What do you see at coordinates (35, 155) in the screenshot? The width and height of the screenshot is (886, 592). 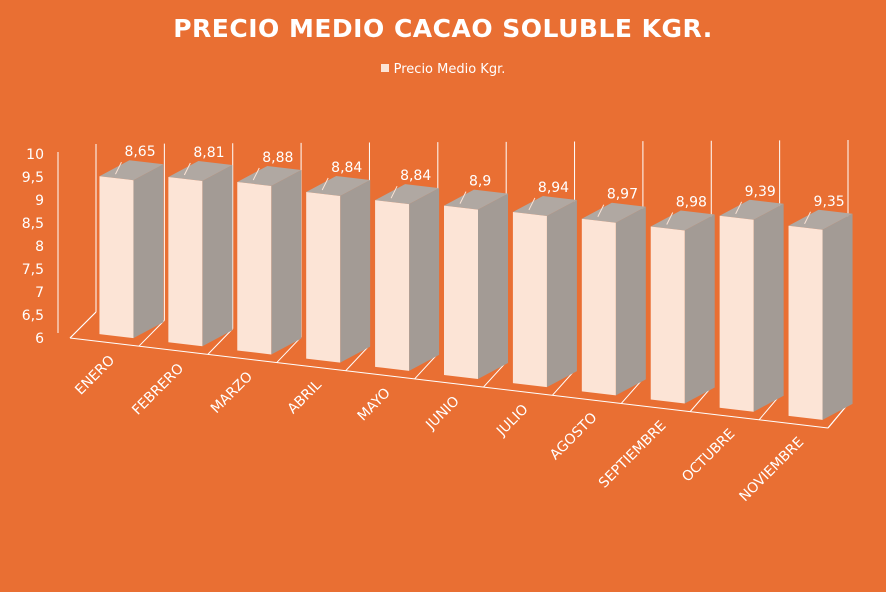 I see `y-tick-label: 10` at bounding box center [35, 155].